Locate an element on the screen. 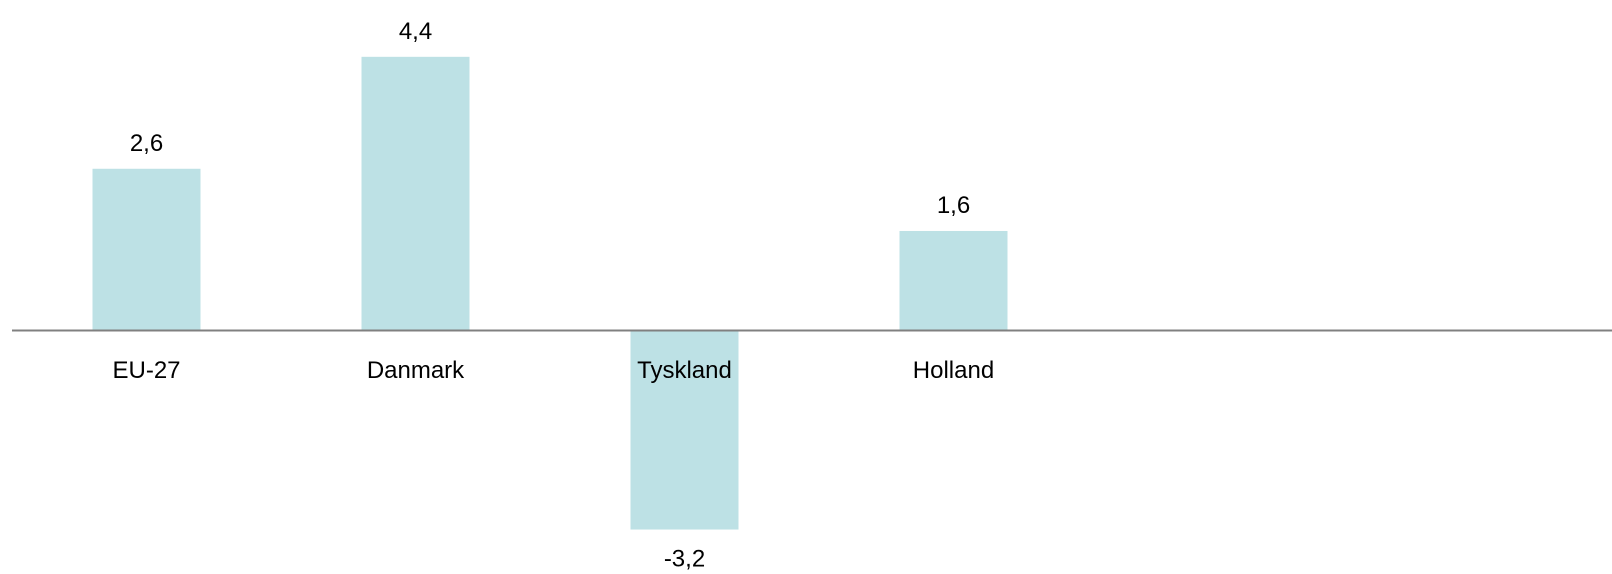 This screenshot has width=1612, height=574. bar-tyskland is located at coordinates (684, 430).